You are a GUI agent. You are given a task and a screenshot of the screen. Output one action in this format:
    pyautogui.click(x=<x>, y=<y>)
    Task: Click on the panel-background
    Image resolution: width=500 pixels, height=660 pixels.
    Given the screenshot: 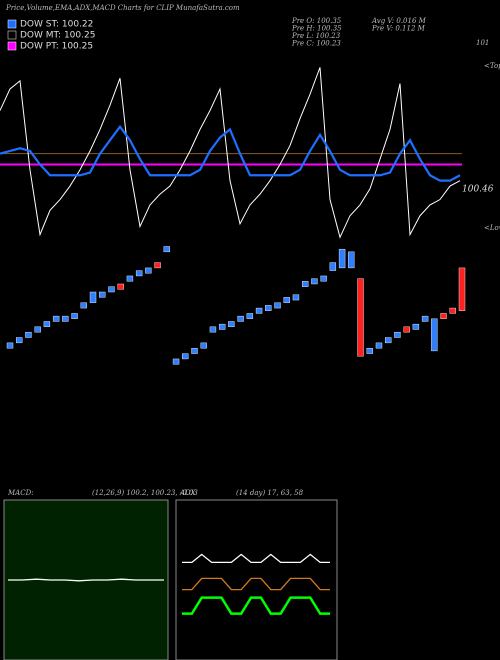 What is the action you would take?
    pyautogui.click(x=256, y=579)
    